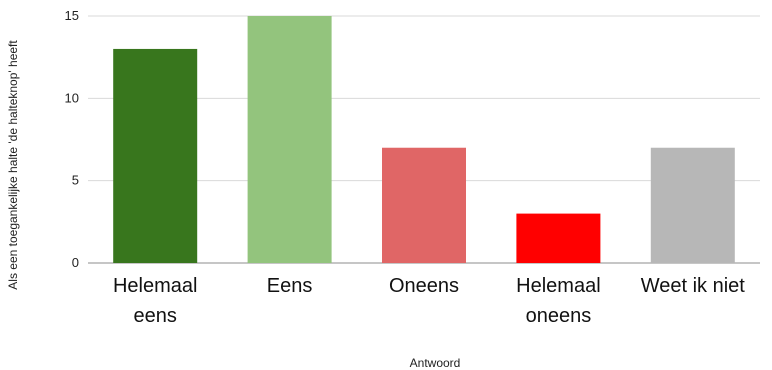 This screenshot has height=370, width=772. I want to click on x-tick-label: Helemaal eens, so click(155, 301).